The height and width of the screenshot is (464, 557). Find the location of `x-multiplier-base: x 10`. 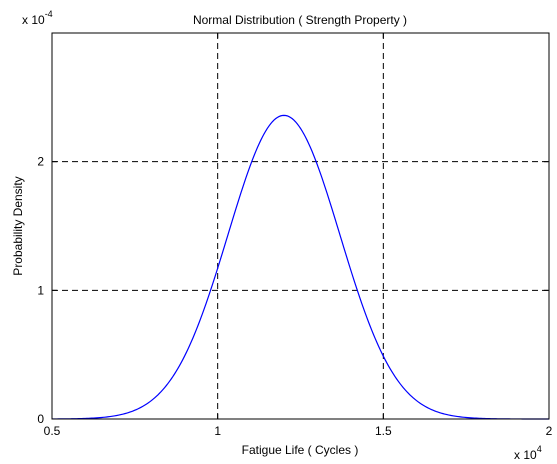

x-multiplier-base: x 10 is located at coordinates (525, 455).